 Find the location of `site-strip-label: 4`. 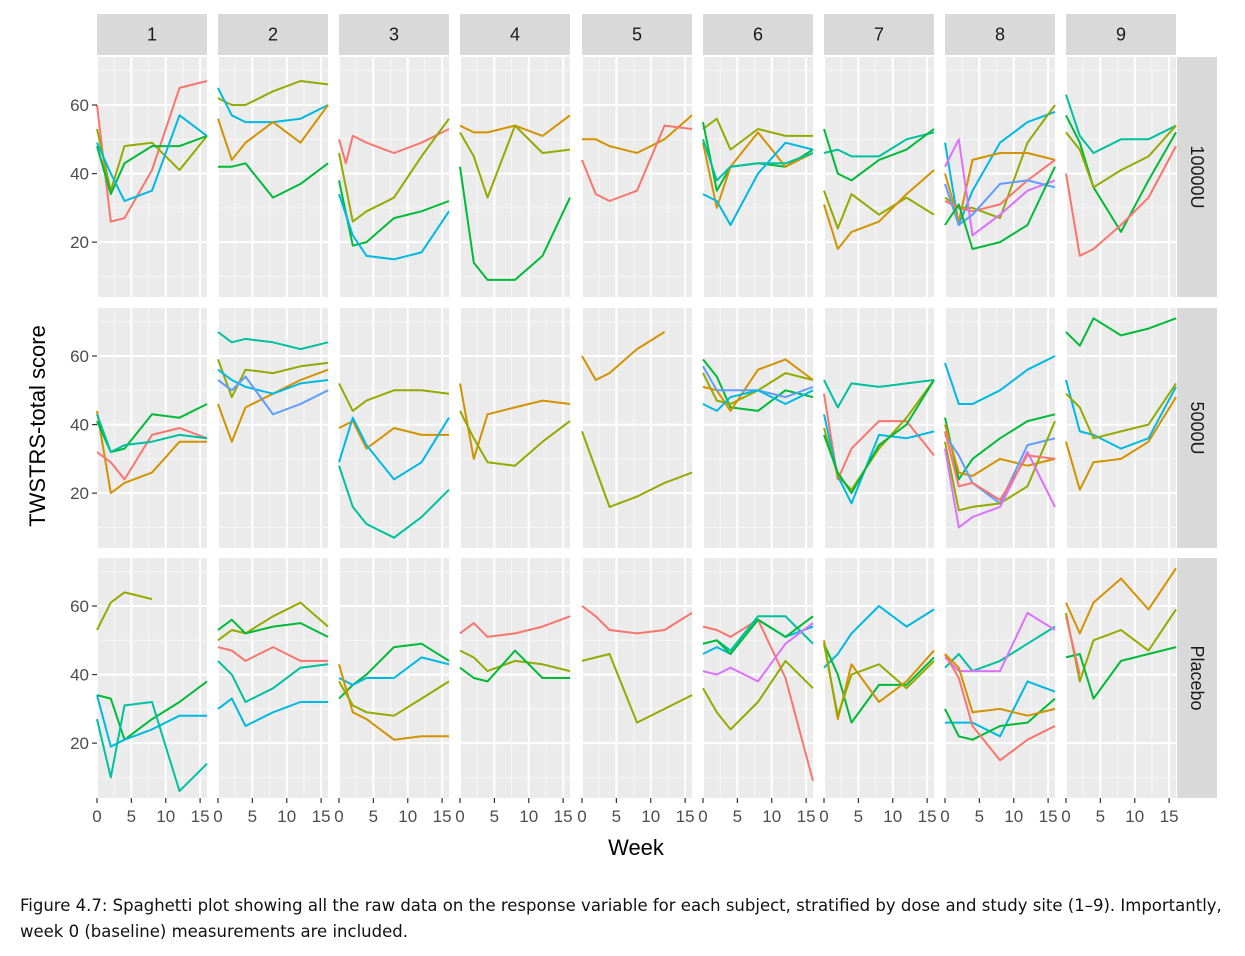

site-strip-label: 4 is located at coordinates (515, 35).